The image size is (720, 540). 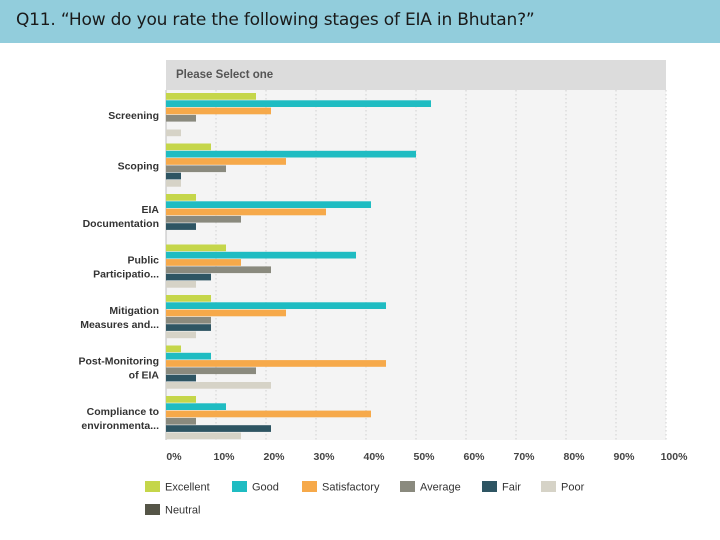 What do you see at coordinates (265, 488) in the screenshot?
I see `legend-label-good: Good` at bounding box center [265, 488].